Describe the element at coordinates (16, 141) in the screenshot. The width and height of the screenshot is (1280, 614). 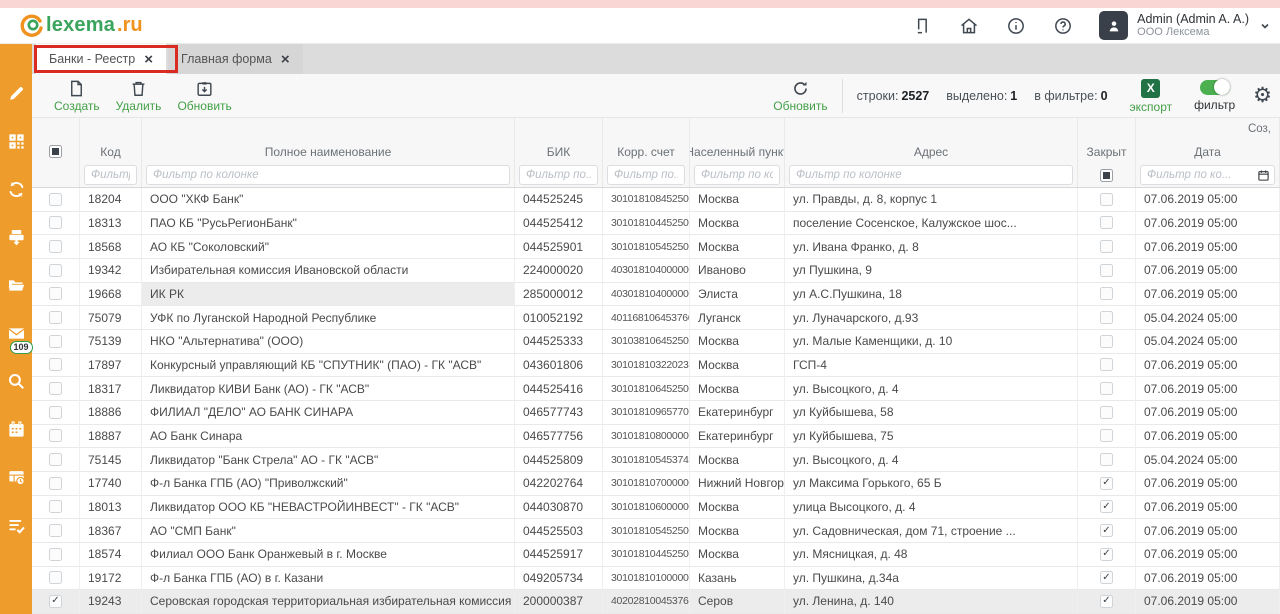
I see `qr-code-icon` at that location.